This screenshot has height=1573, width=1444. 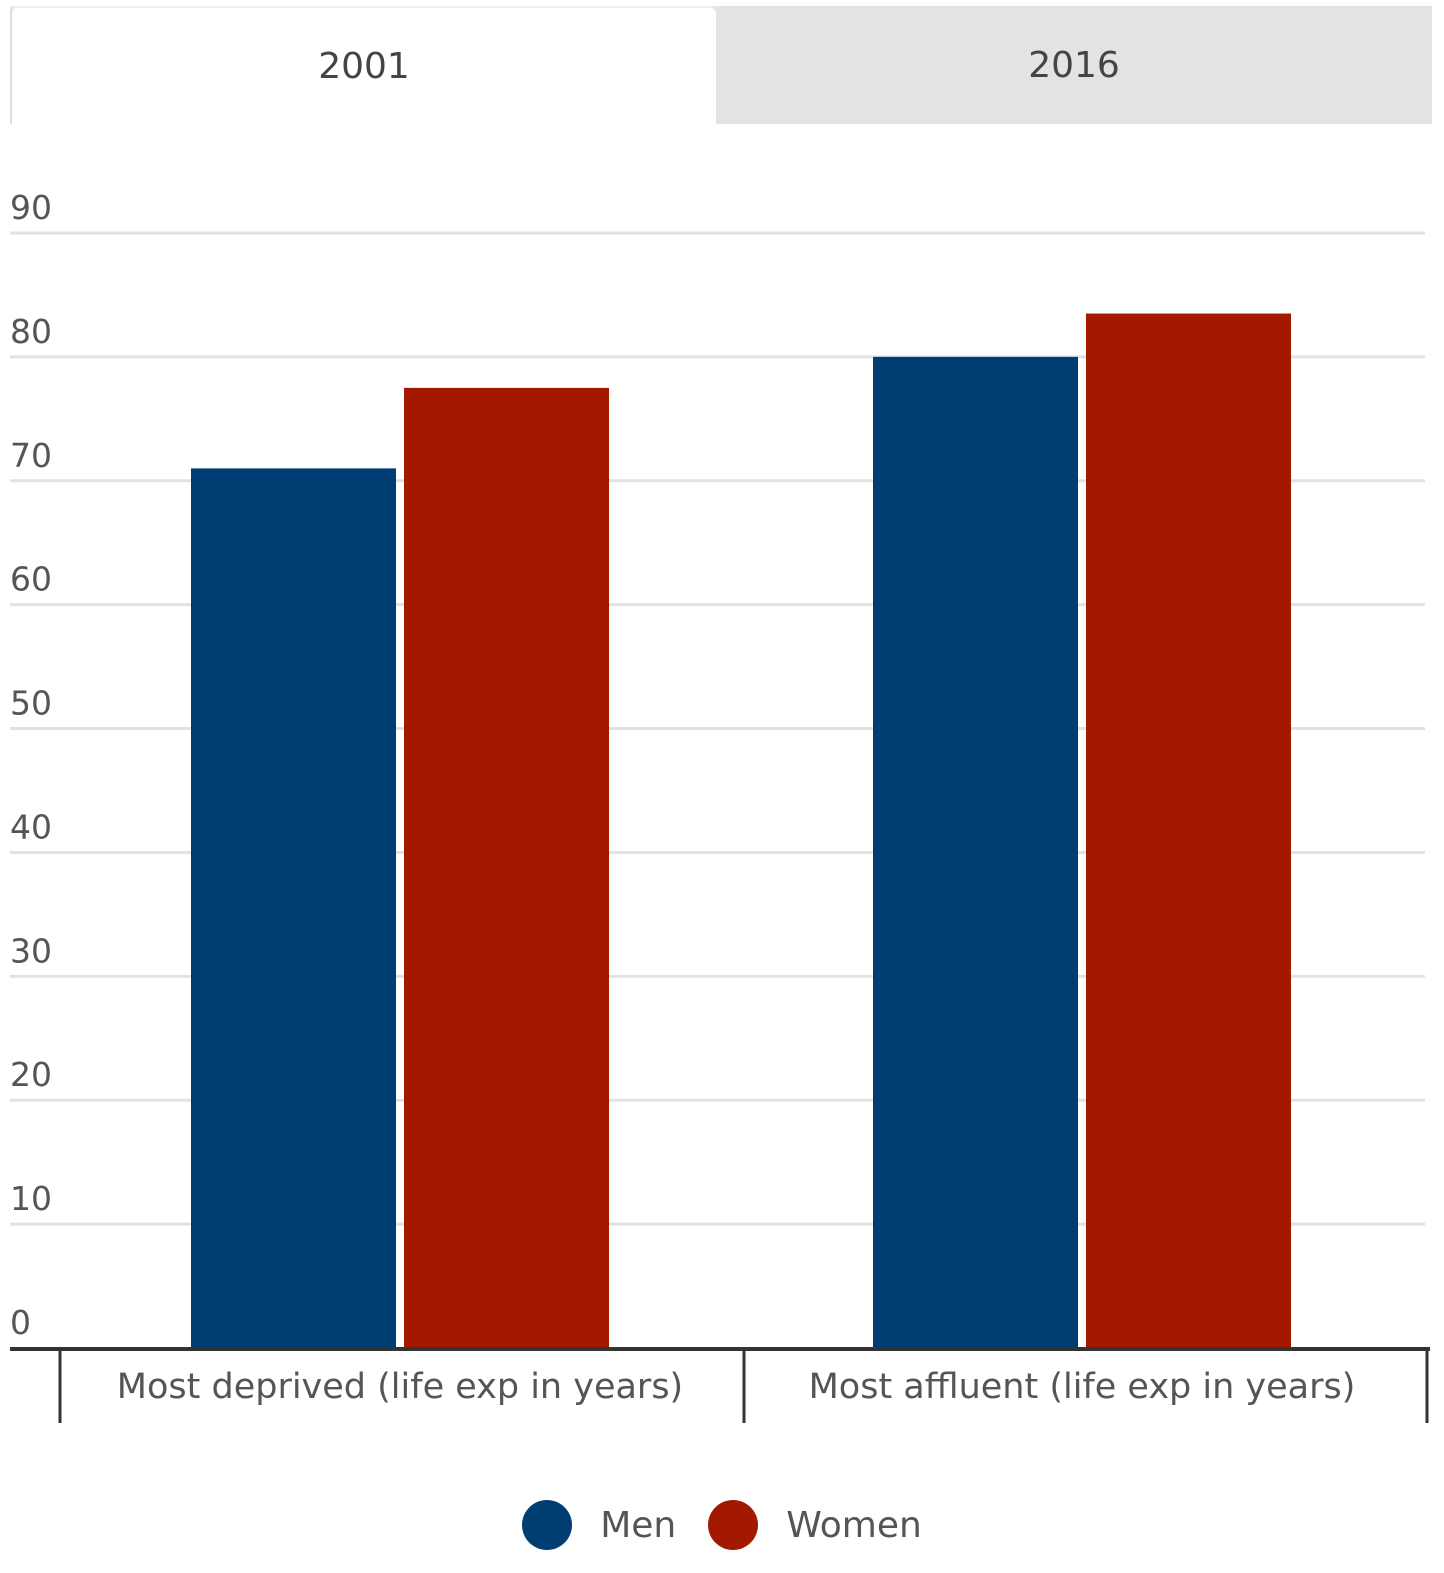 I want to click on year-tab-bar: 2001 2016, so click(x=721, y=65).